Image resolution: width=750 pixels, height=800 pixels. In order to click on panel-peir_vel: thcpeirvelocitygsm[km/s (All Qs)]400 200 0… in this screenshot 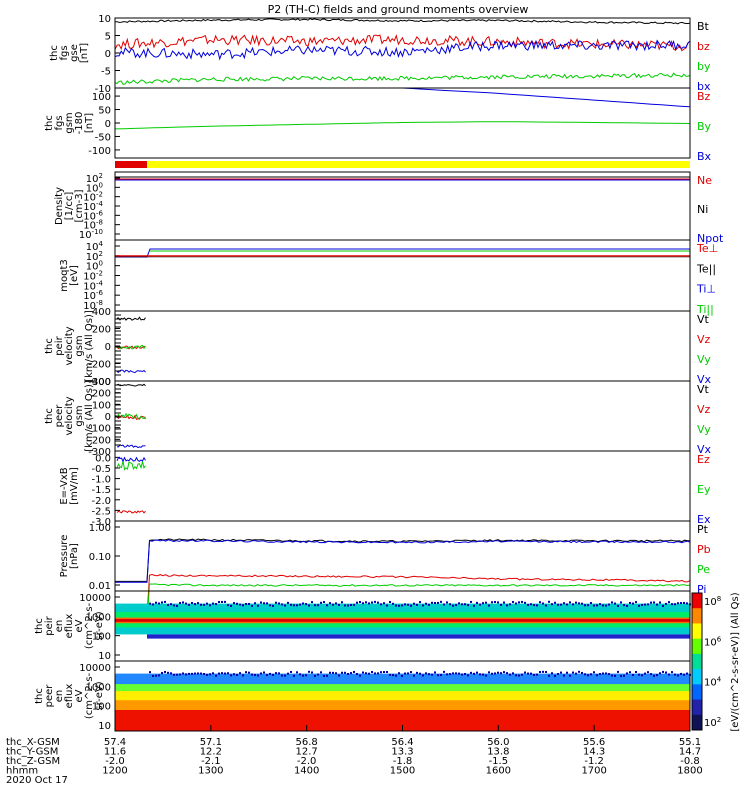, I will do `click(378, 347)`.